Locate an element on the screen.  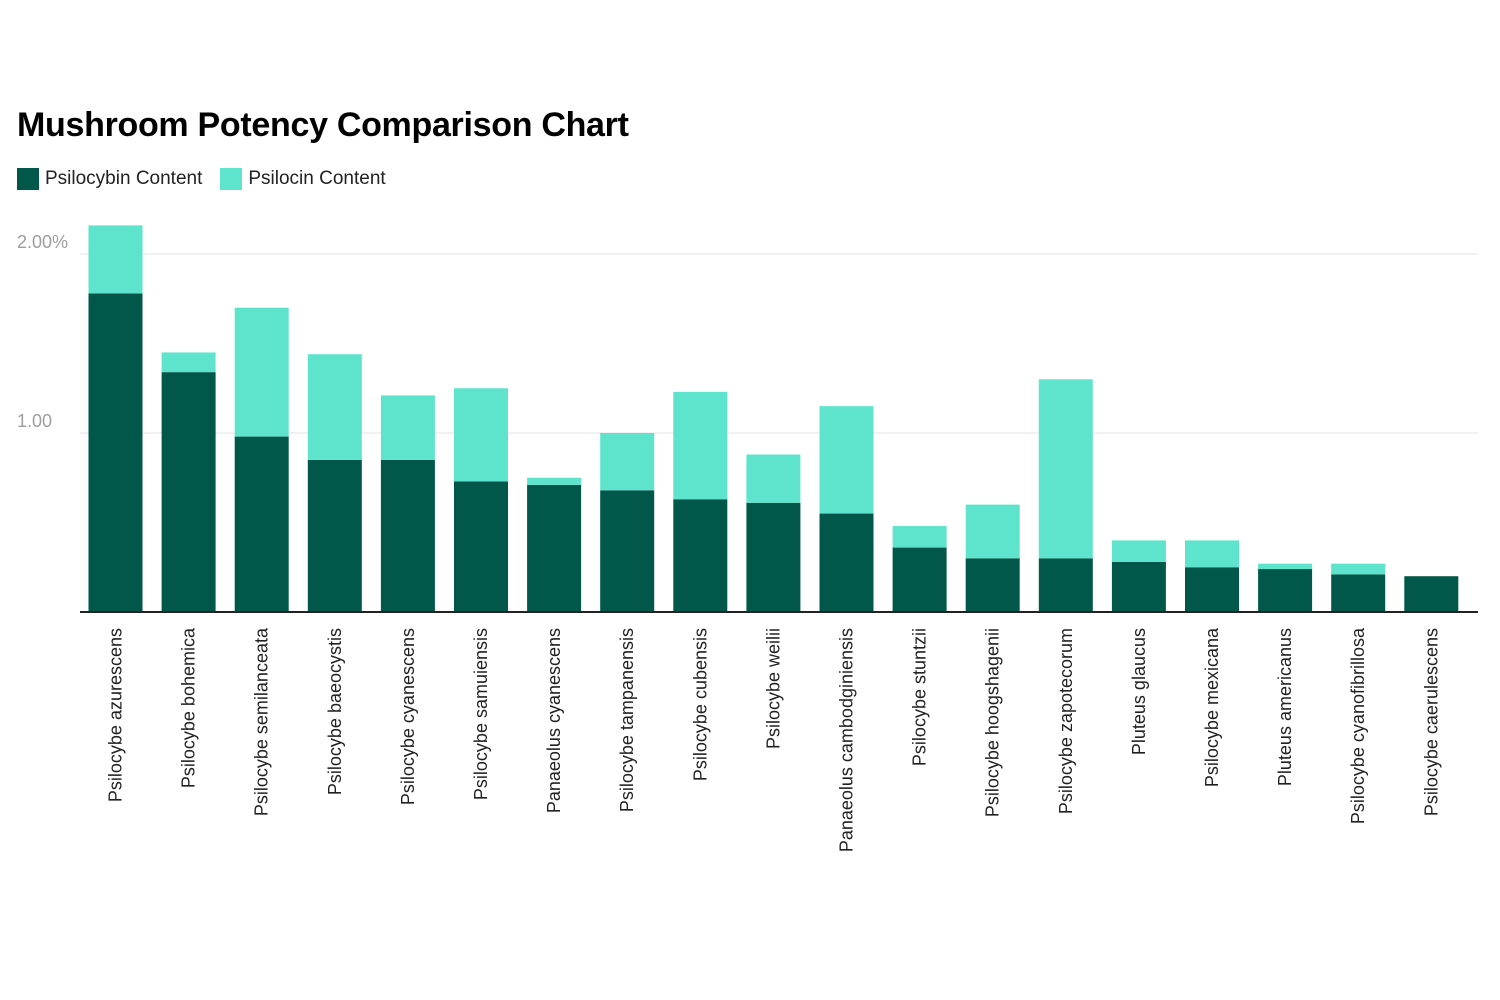
legend-item-psilocybin: Psilocybin Content is located at coordinates (109, 179).